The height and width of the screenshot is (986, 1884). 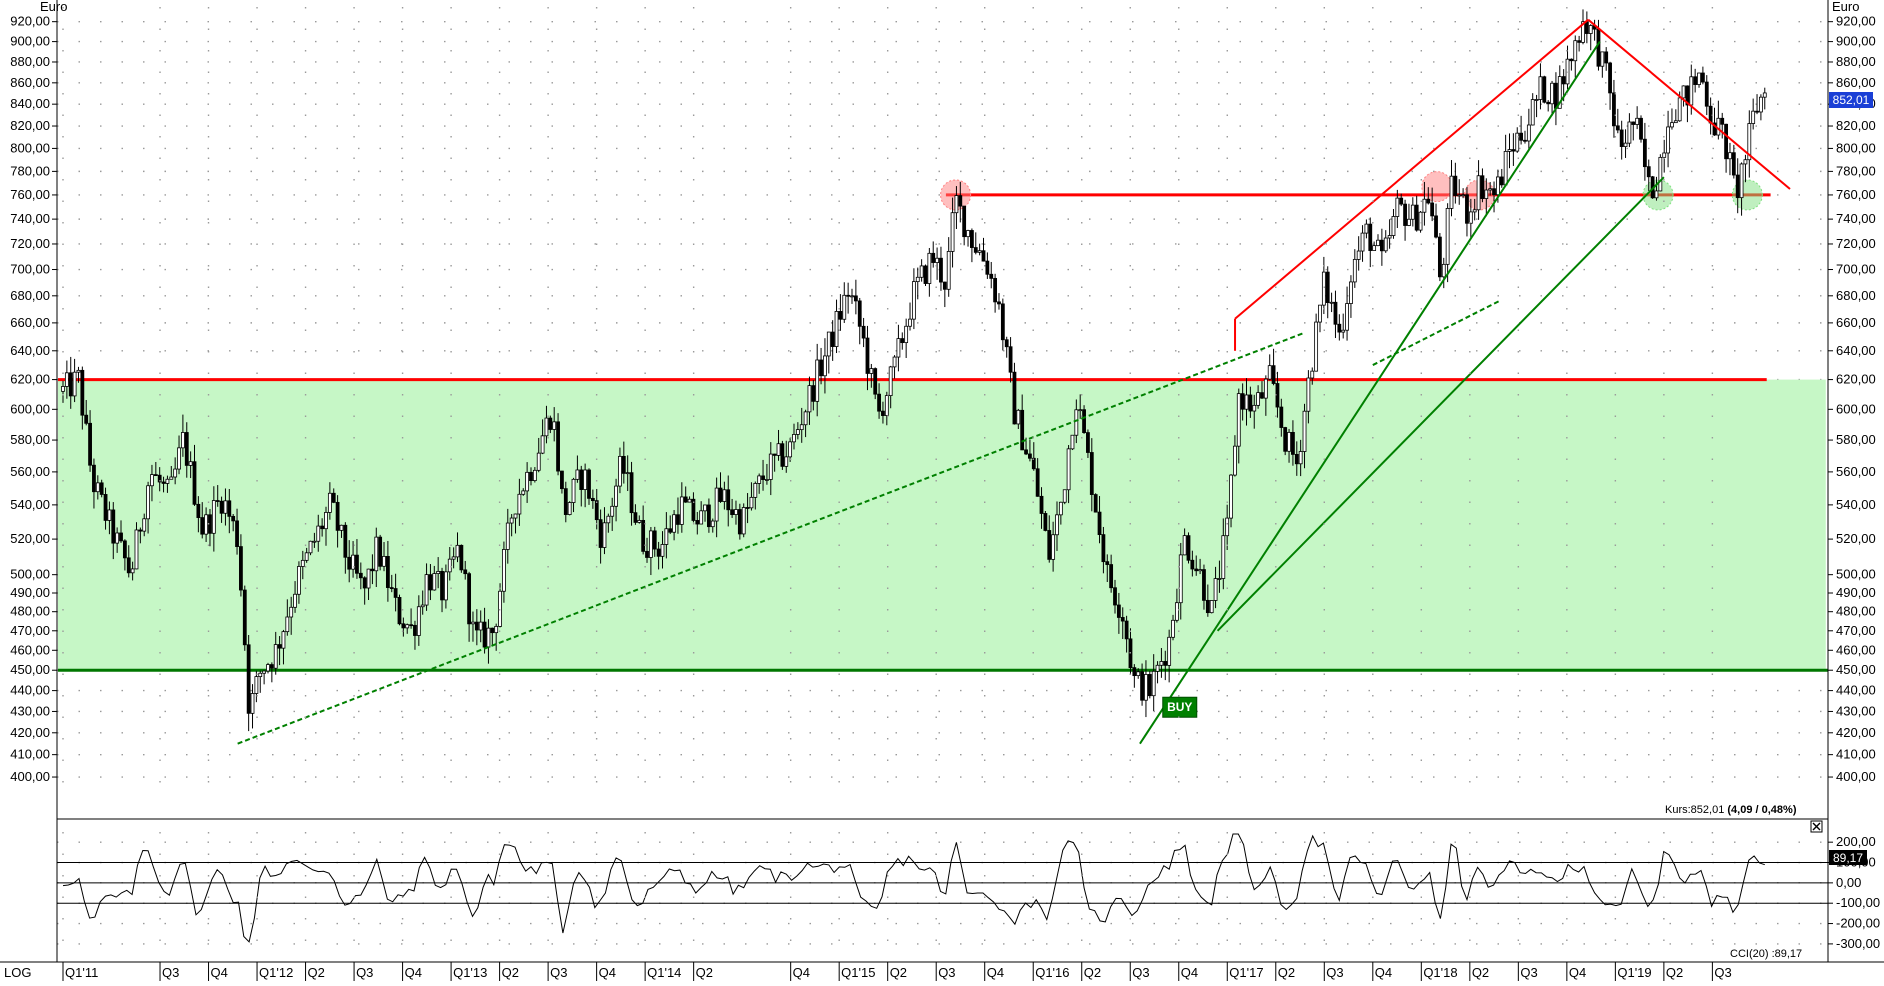 I want to click on cci-value-badge-bg, so click(x=1848, y=857).